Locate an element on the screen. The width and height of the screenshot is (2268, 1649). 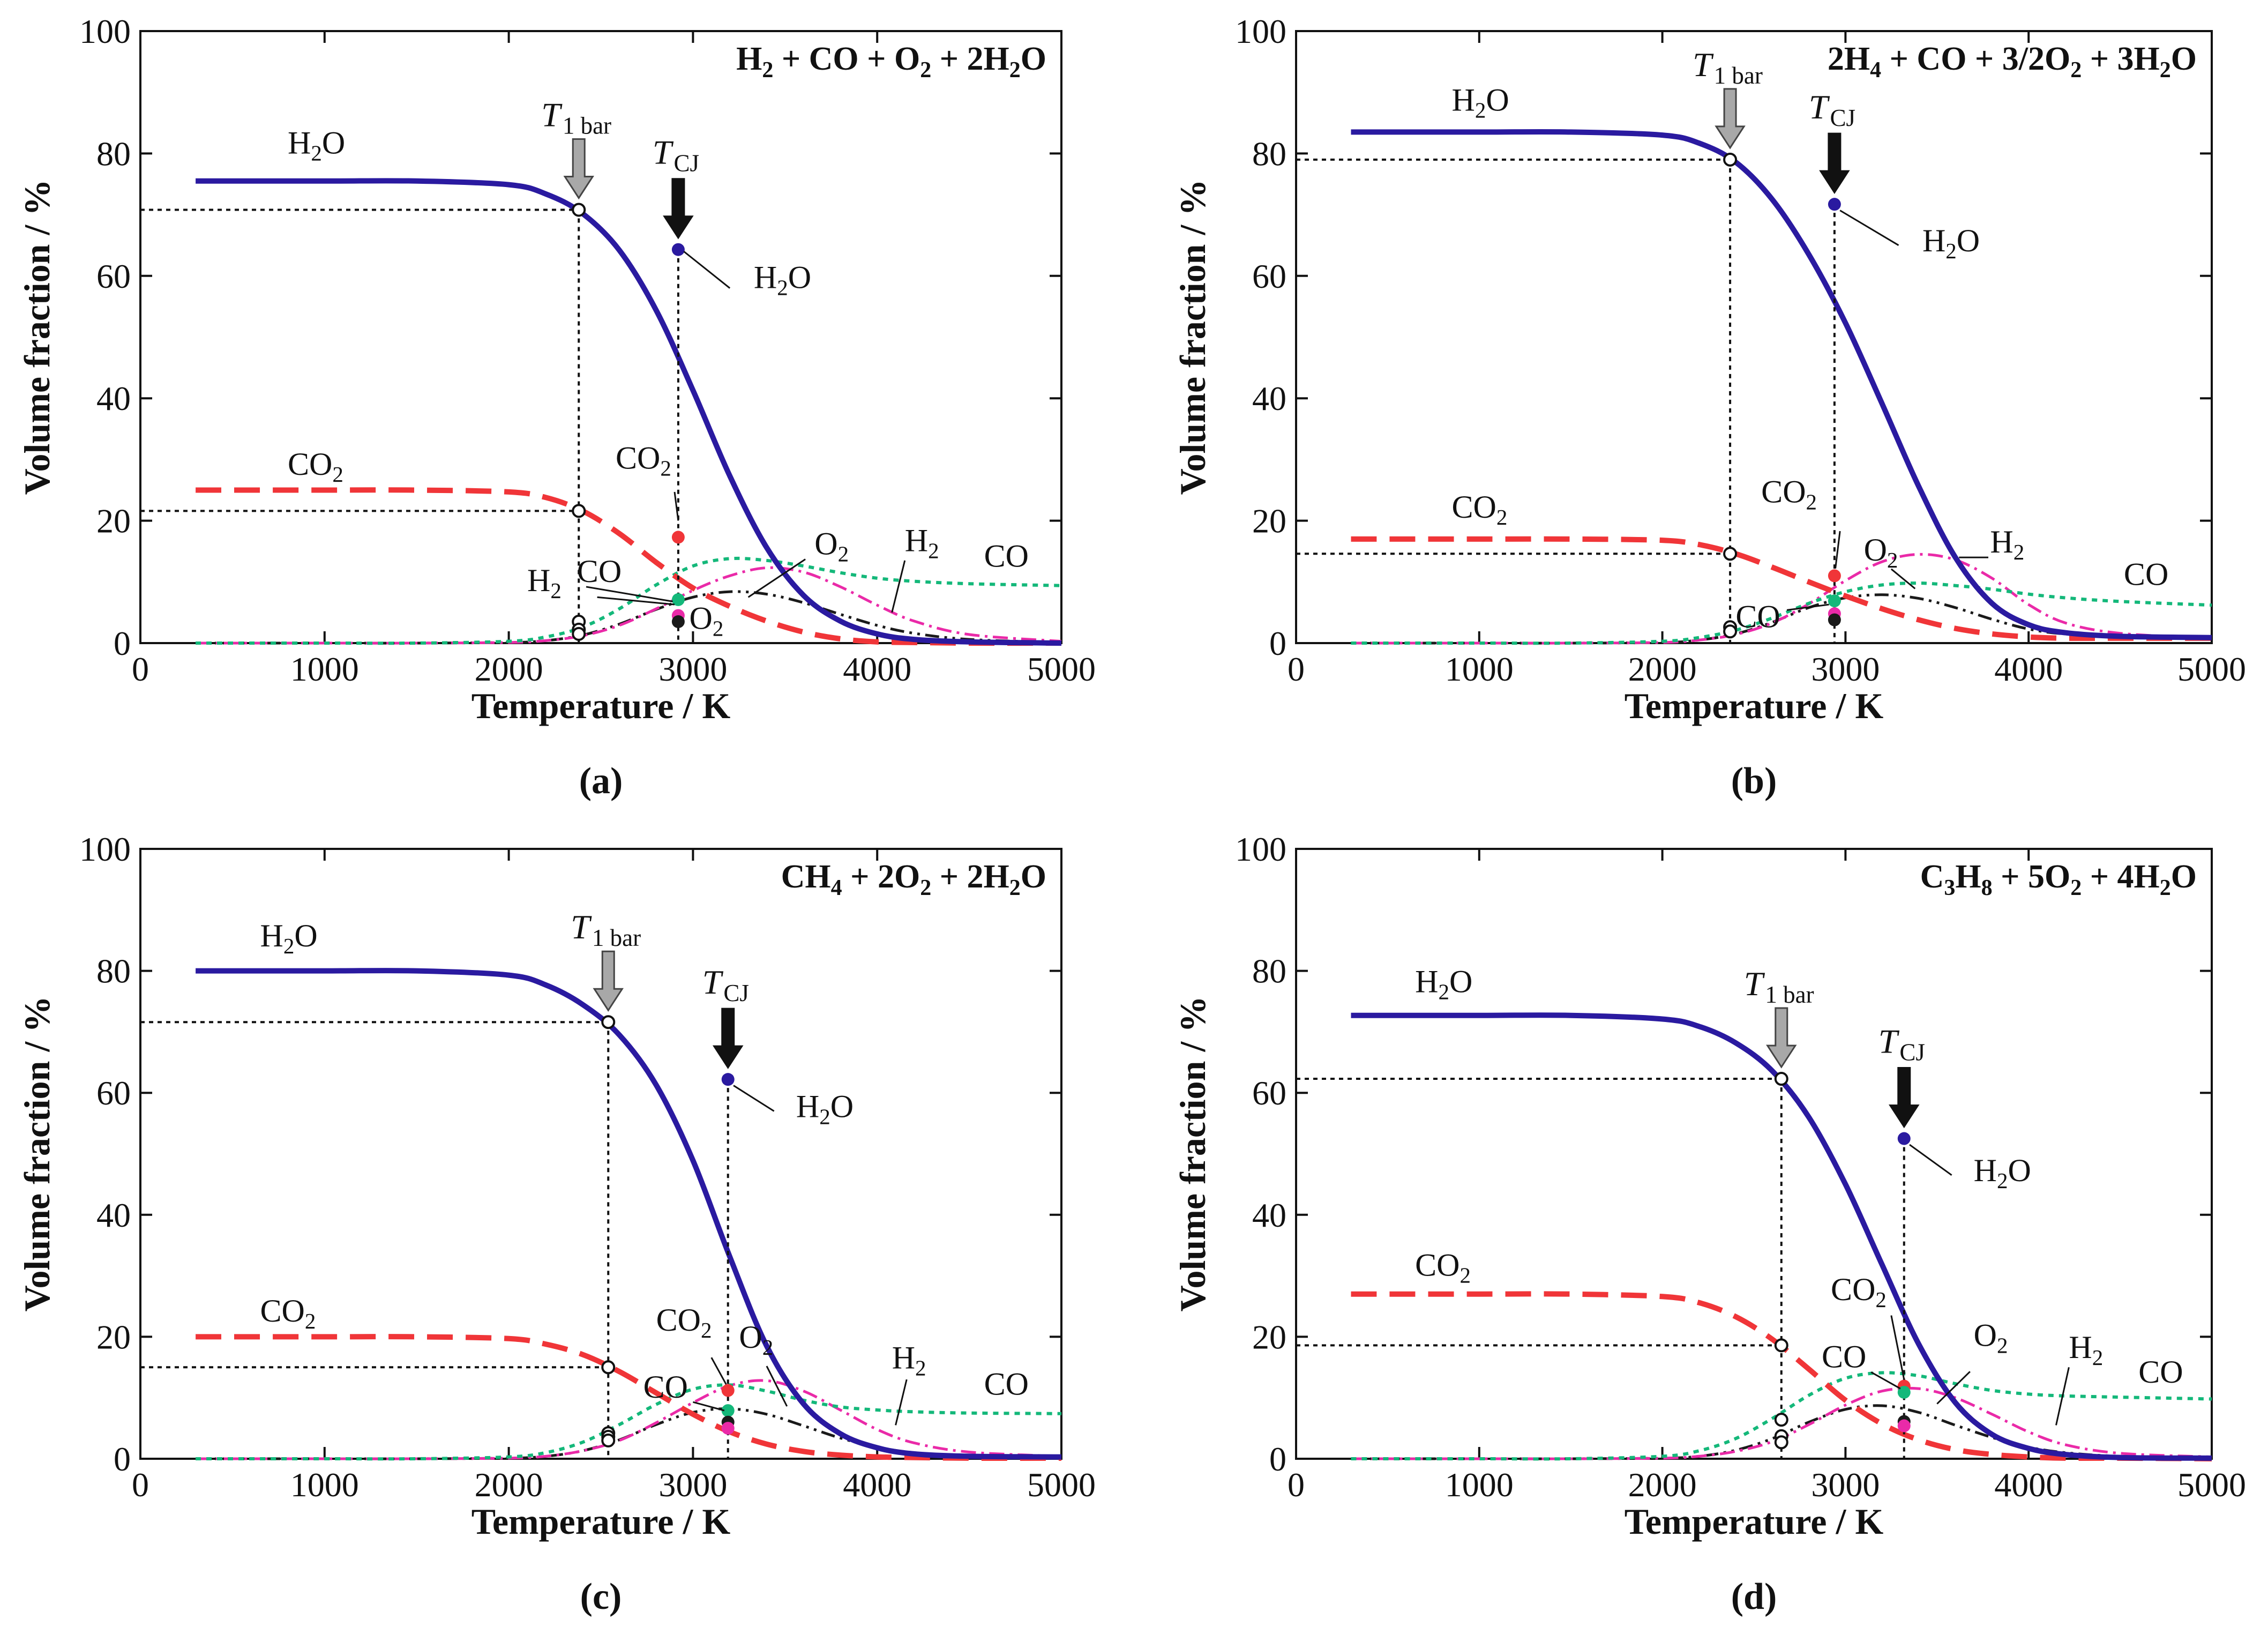
panel-caption: (b) is located at coordinates (1754, 781).